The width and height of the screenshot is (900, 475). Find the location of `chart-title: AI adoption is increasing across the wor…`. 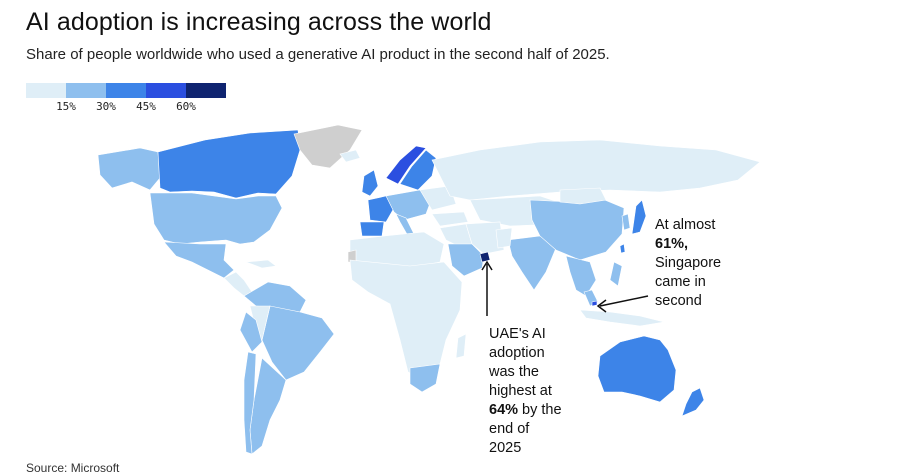

chart-title: AI adoption is increasing across the wor… is located at coordinates (259, 22).